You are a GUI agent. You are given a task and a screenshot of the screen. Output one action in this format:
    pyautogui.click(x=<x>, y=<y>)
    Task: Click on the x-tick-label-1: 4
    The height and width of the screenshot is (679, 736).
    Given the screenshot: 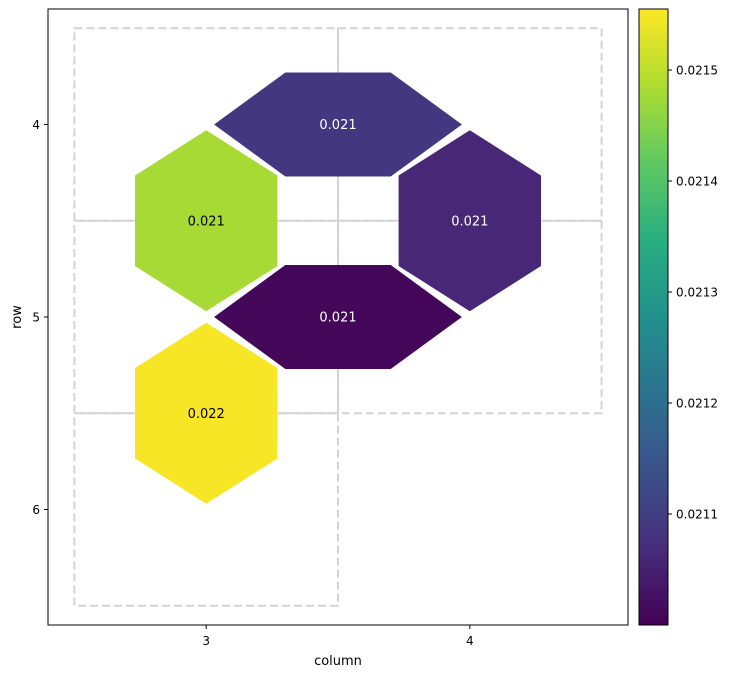 What is the action you would take?
    pyautogui.click(x=470, y=641)
    